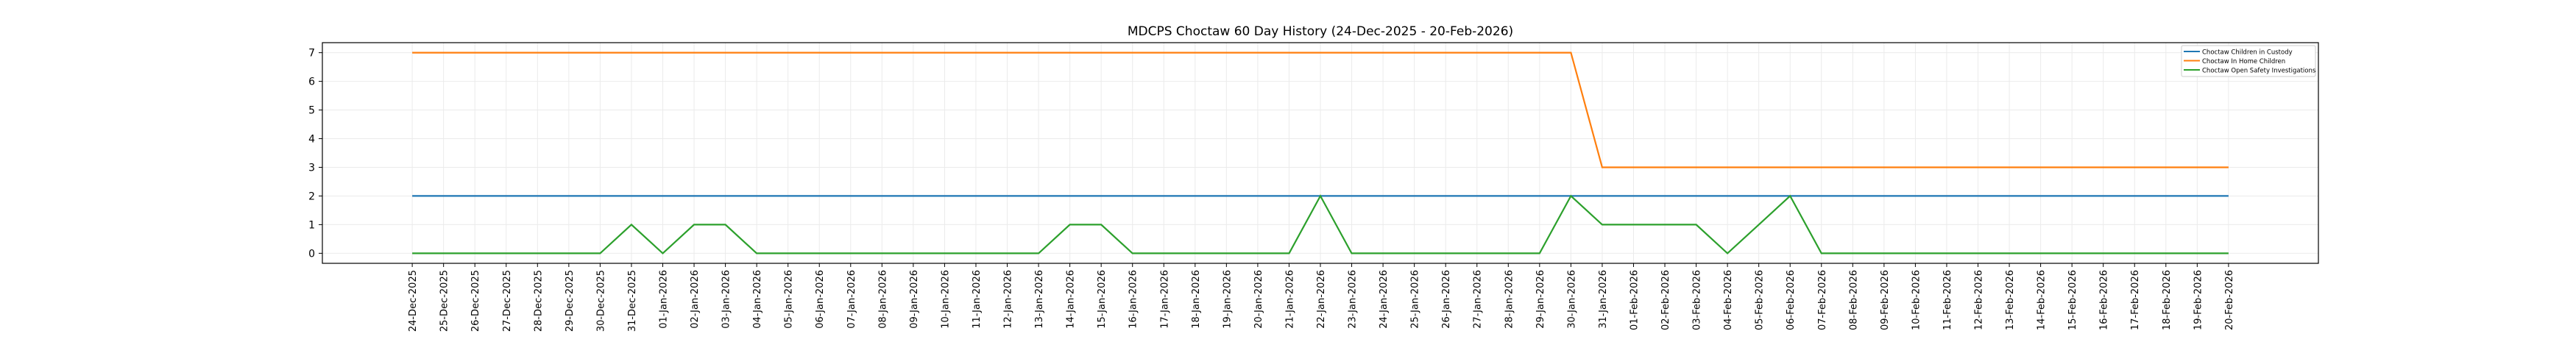 The image size is (2576, 356). What do you see at coordinates (1540, 299) in the screenshot?
I see `x-tick-label: 29-Jan-2026` at bounding box center [1540, 299].